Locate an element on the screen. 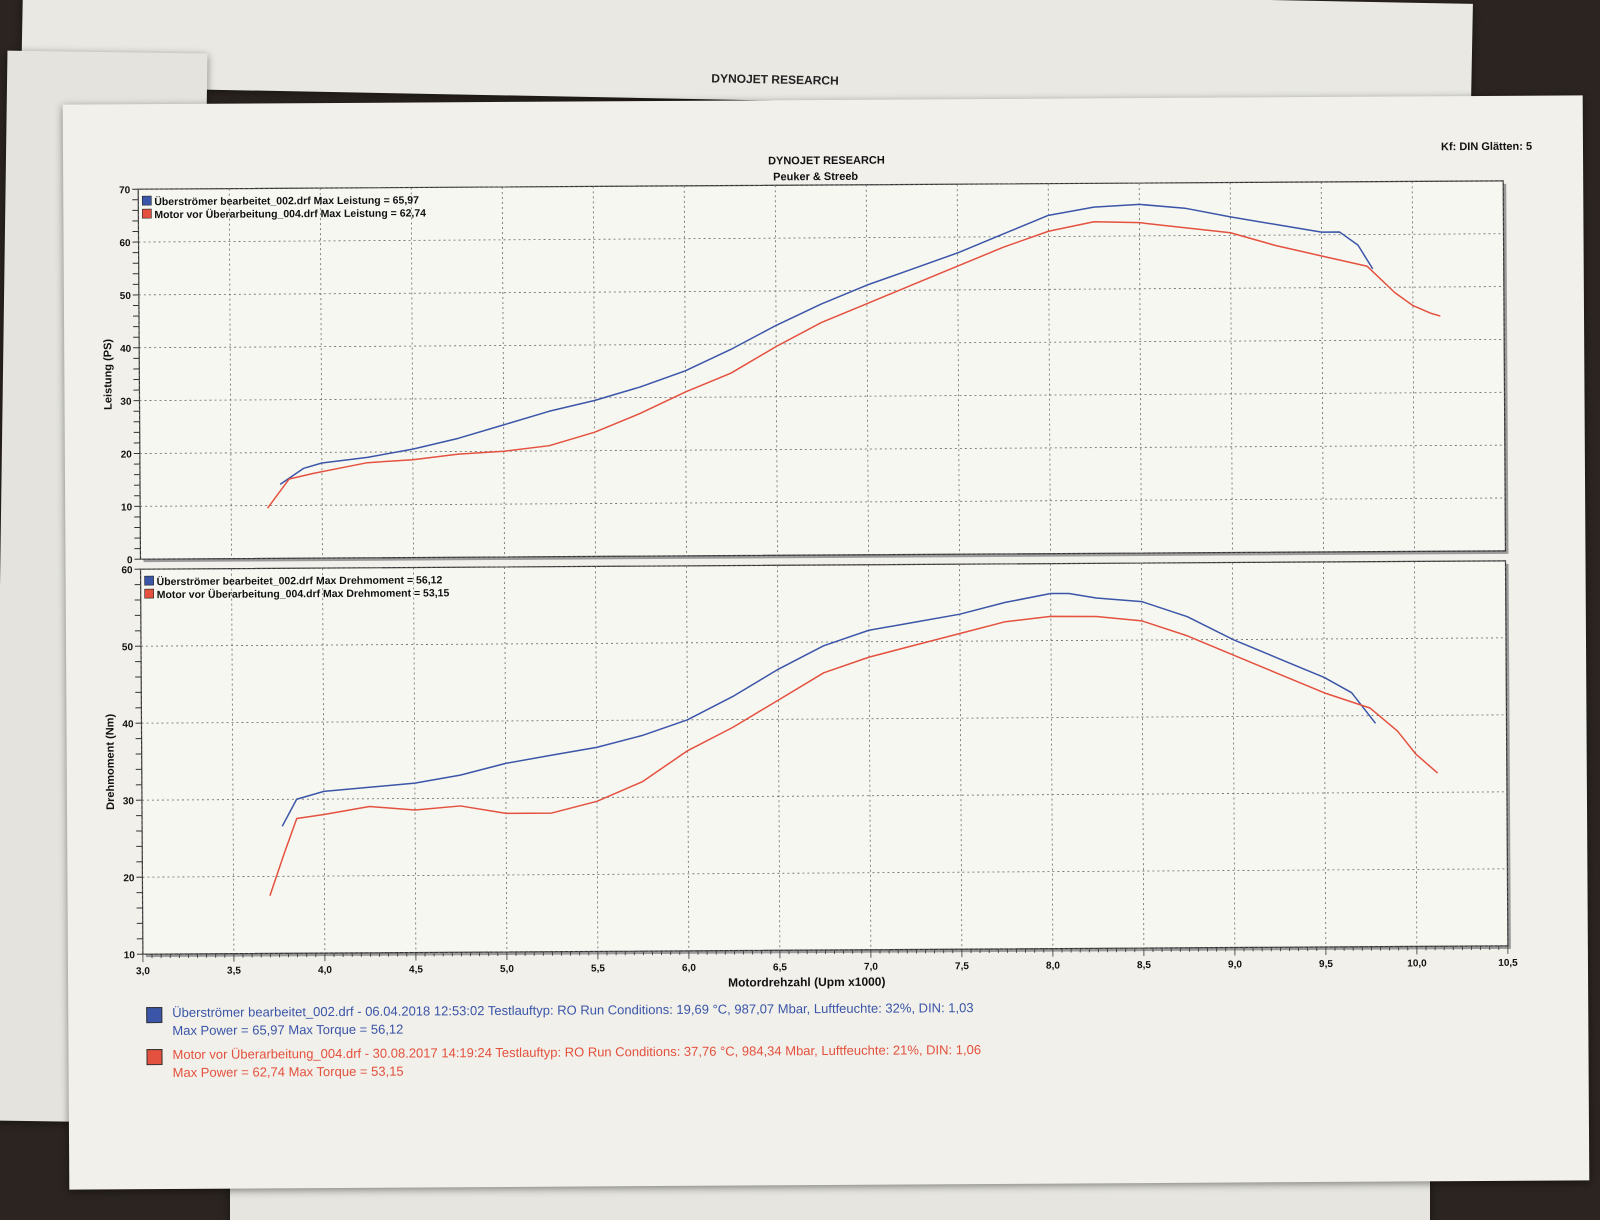 The width and height of the screenshot is (1600, 1220). x-tick-label: 9,5 is located at coordinates (1326, 964).